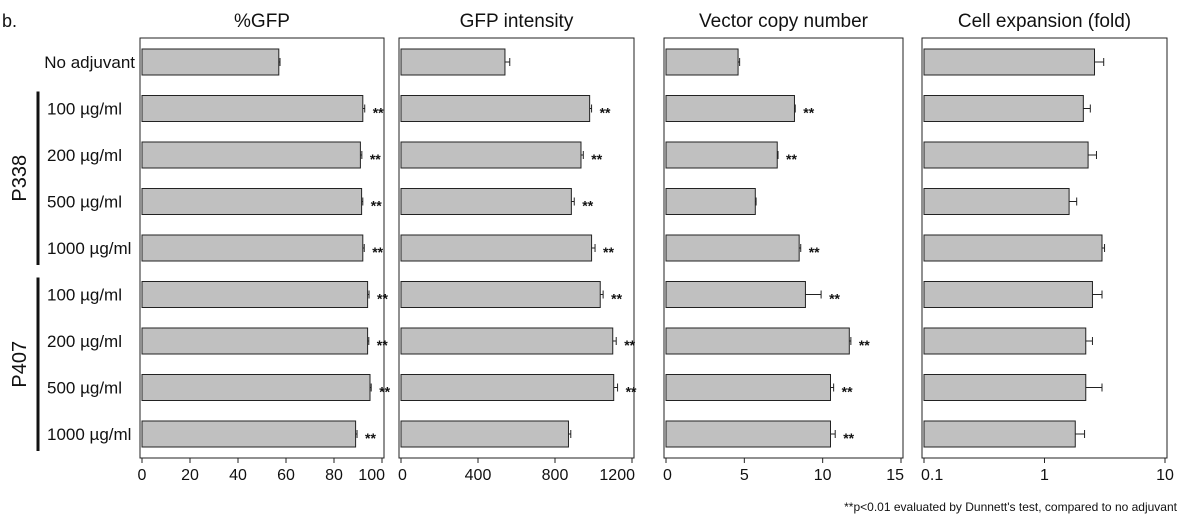 The image size is (1177, 516). Describe the element at coordinates (371, 475) in the screenshot. I see `x-tick-label: 100` at that location.